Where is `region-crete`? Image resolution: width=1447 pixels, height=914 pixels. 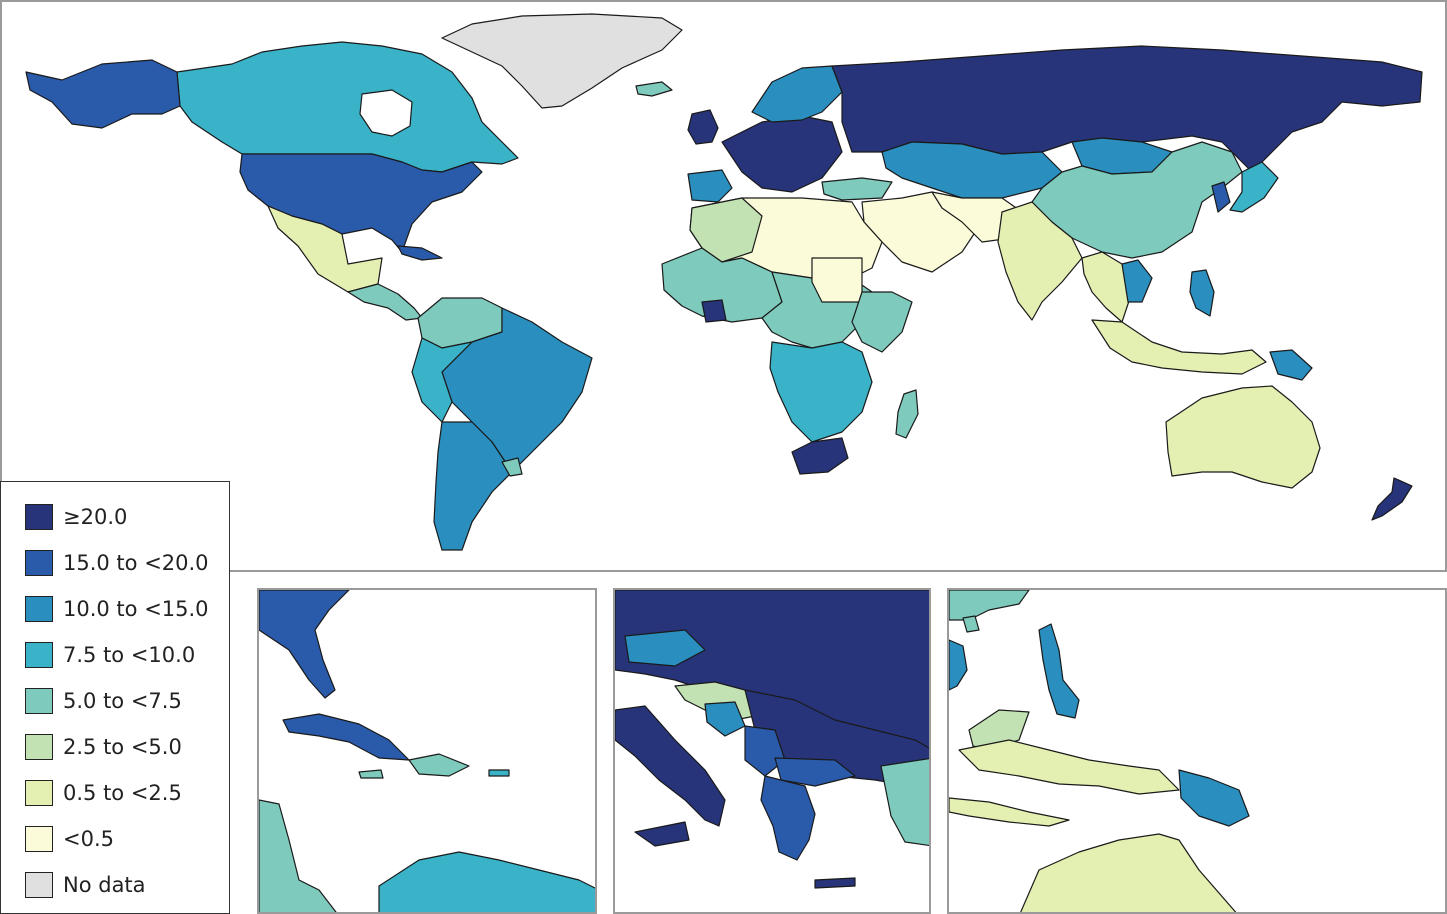 region-crete is located at coordinates (835, 883).